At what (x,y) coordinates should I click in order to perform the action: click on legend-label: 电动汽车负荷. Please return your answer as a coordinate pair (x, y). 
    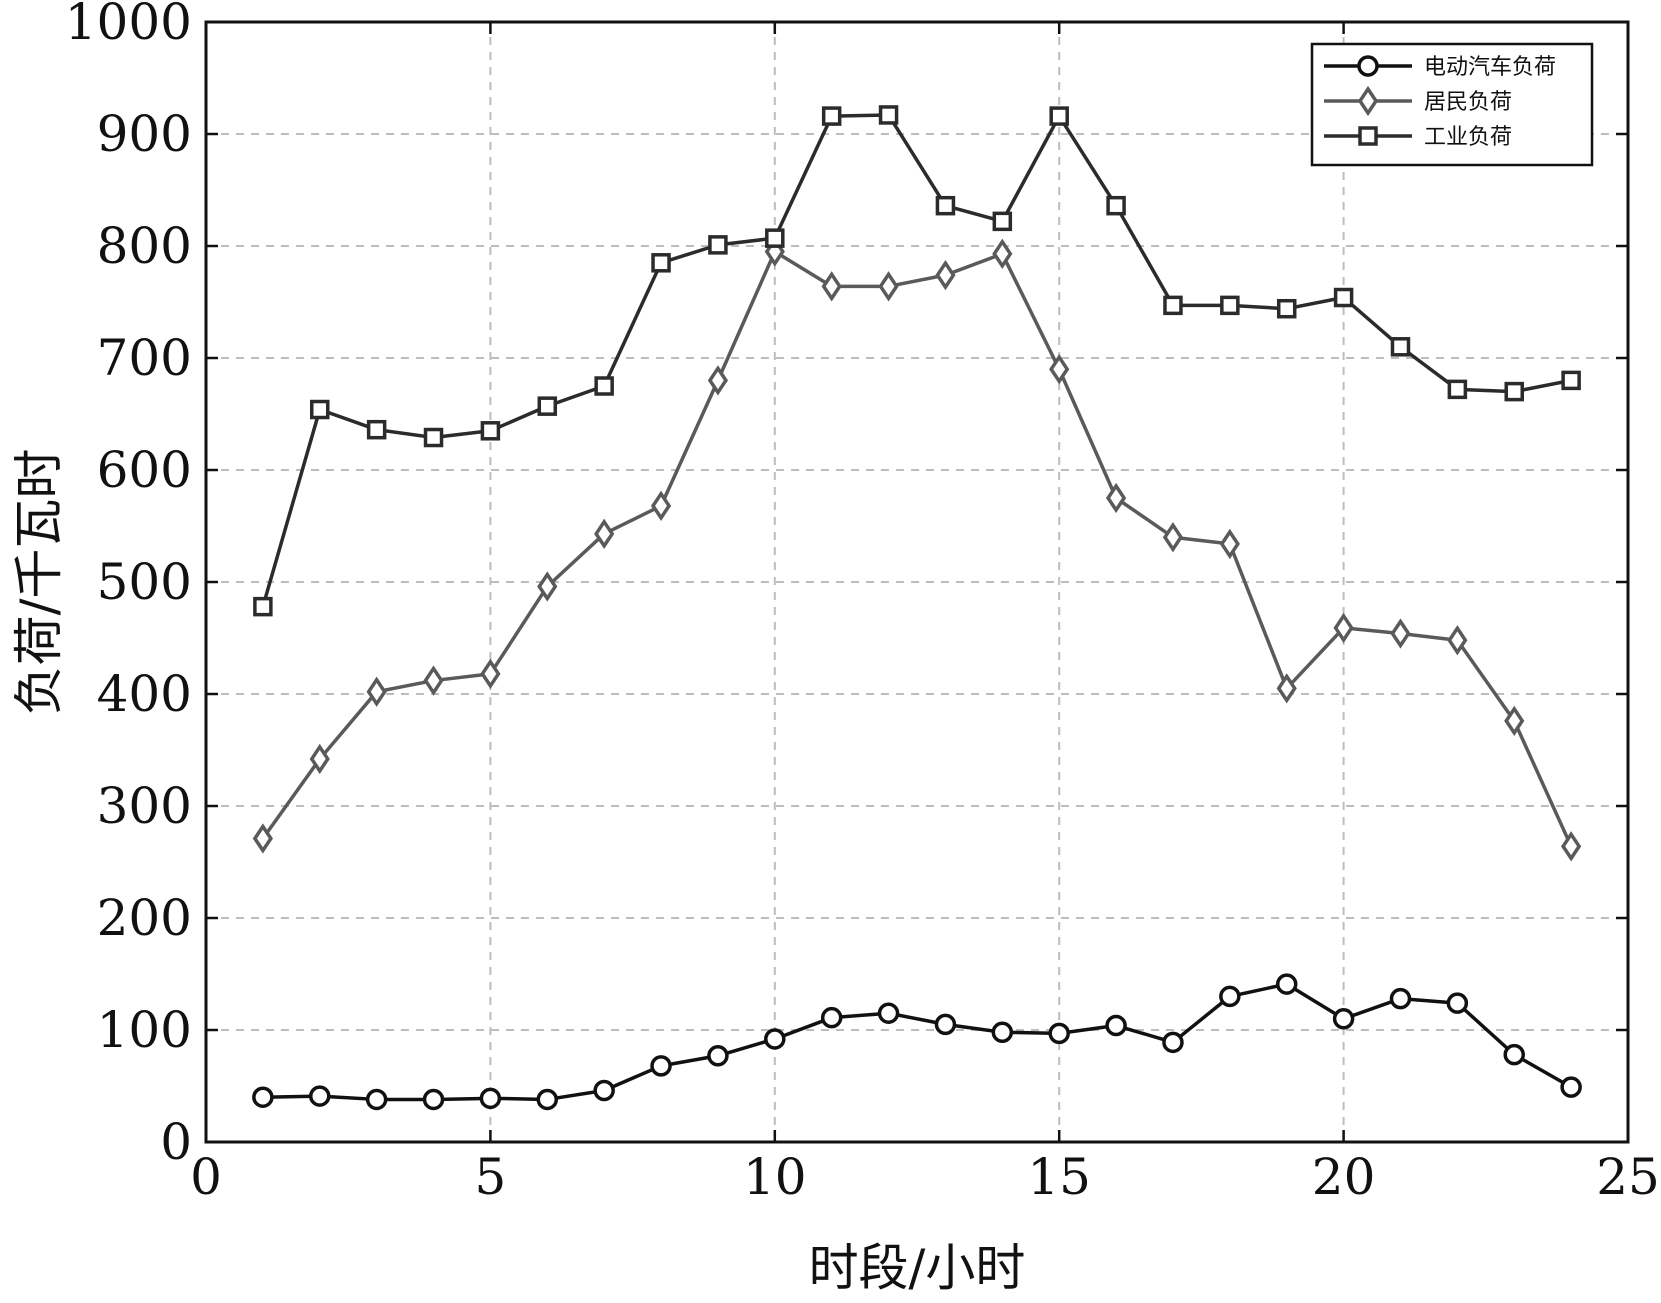
    Looking at the image, I should click on (1490, 67).